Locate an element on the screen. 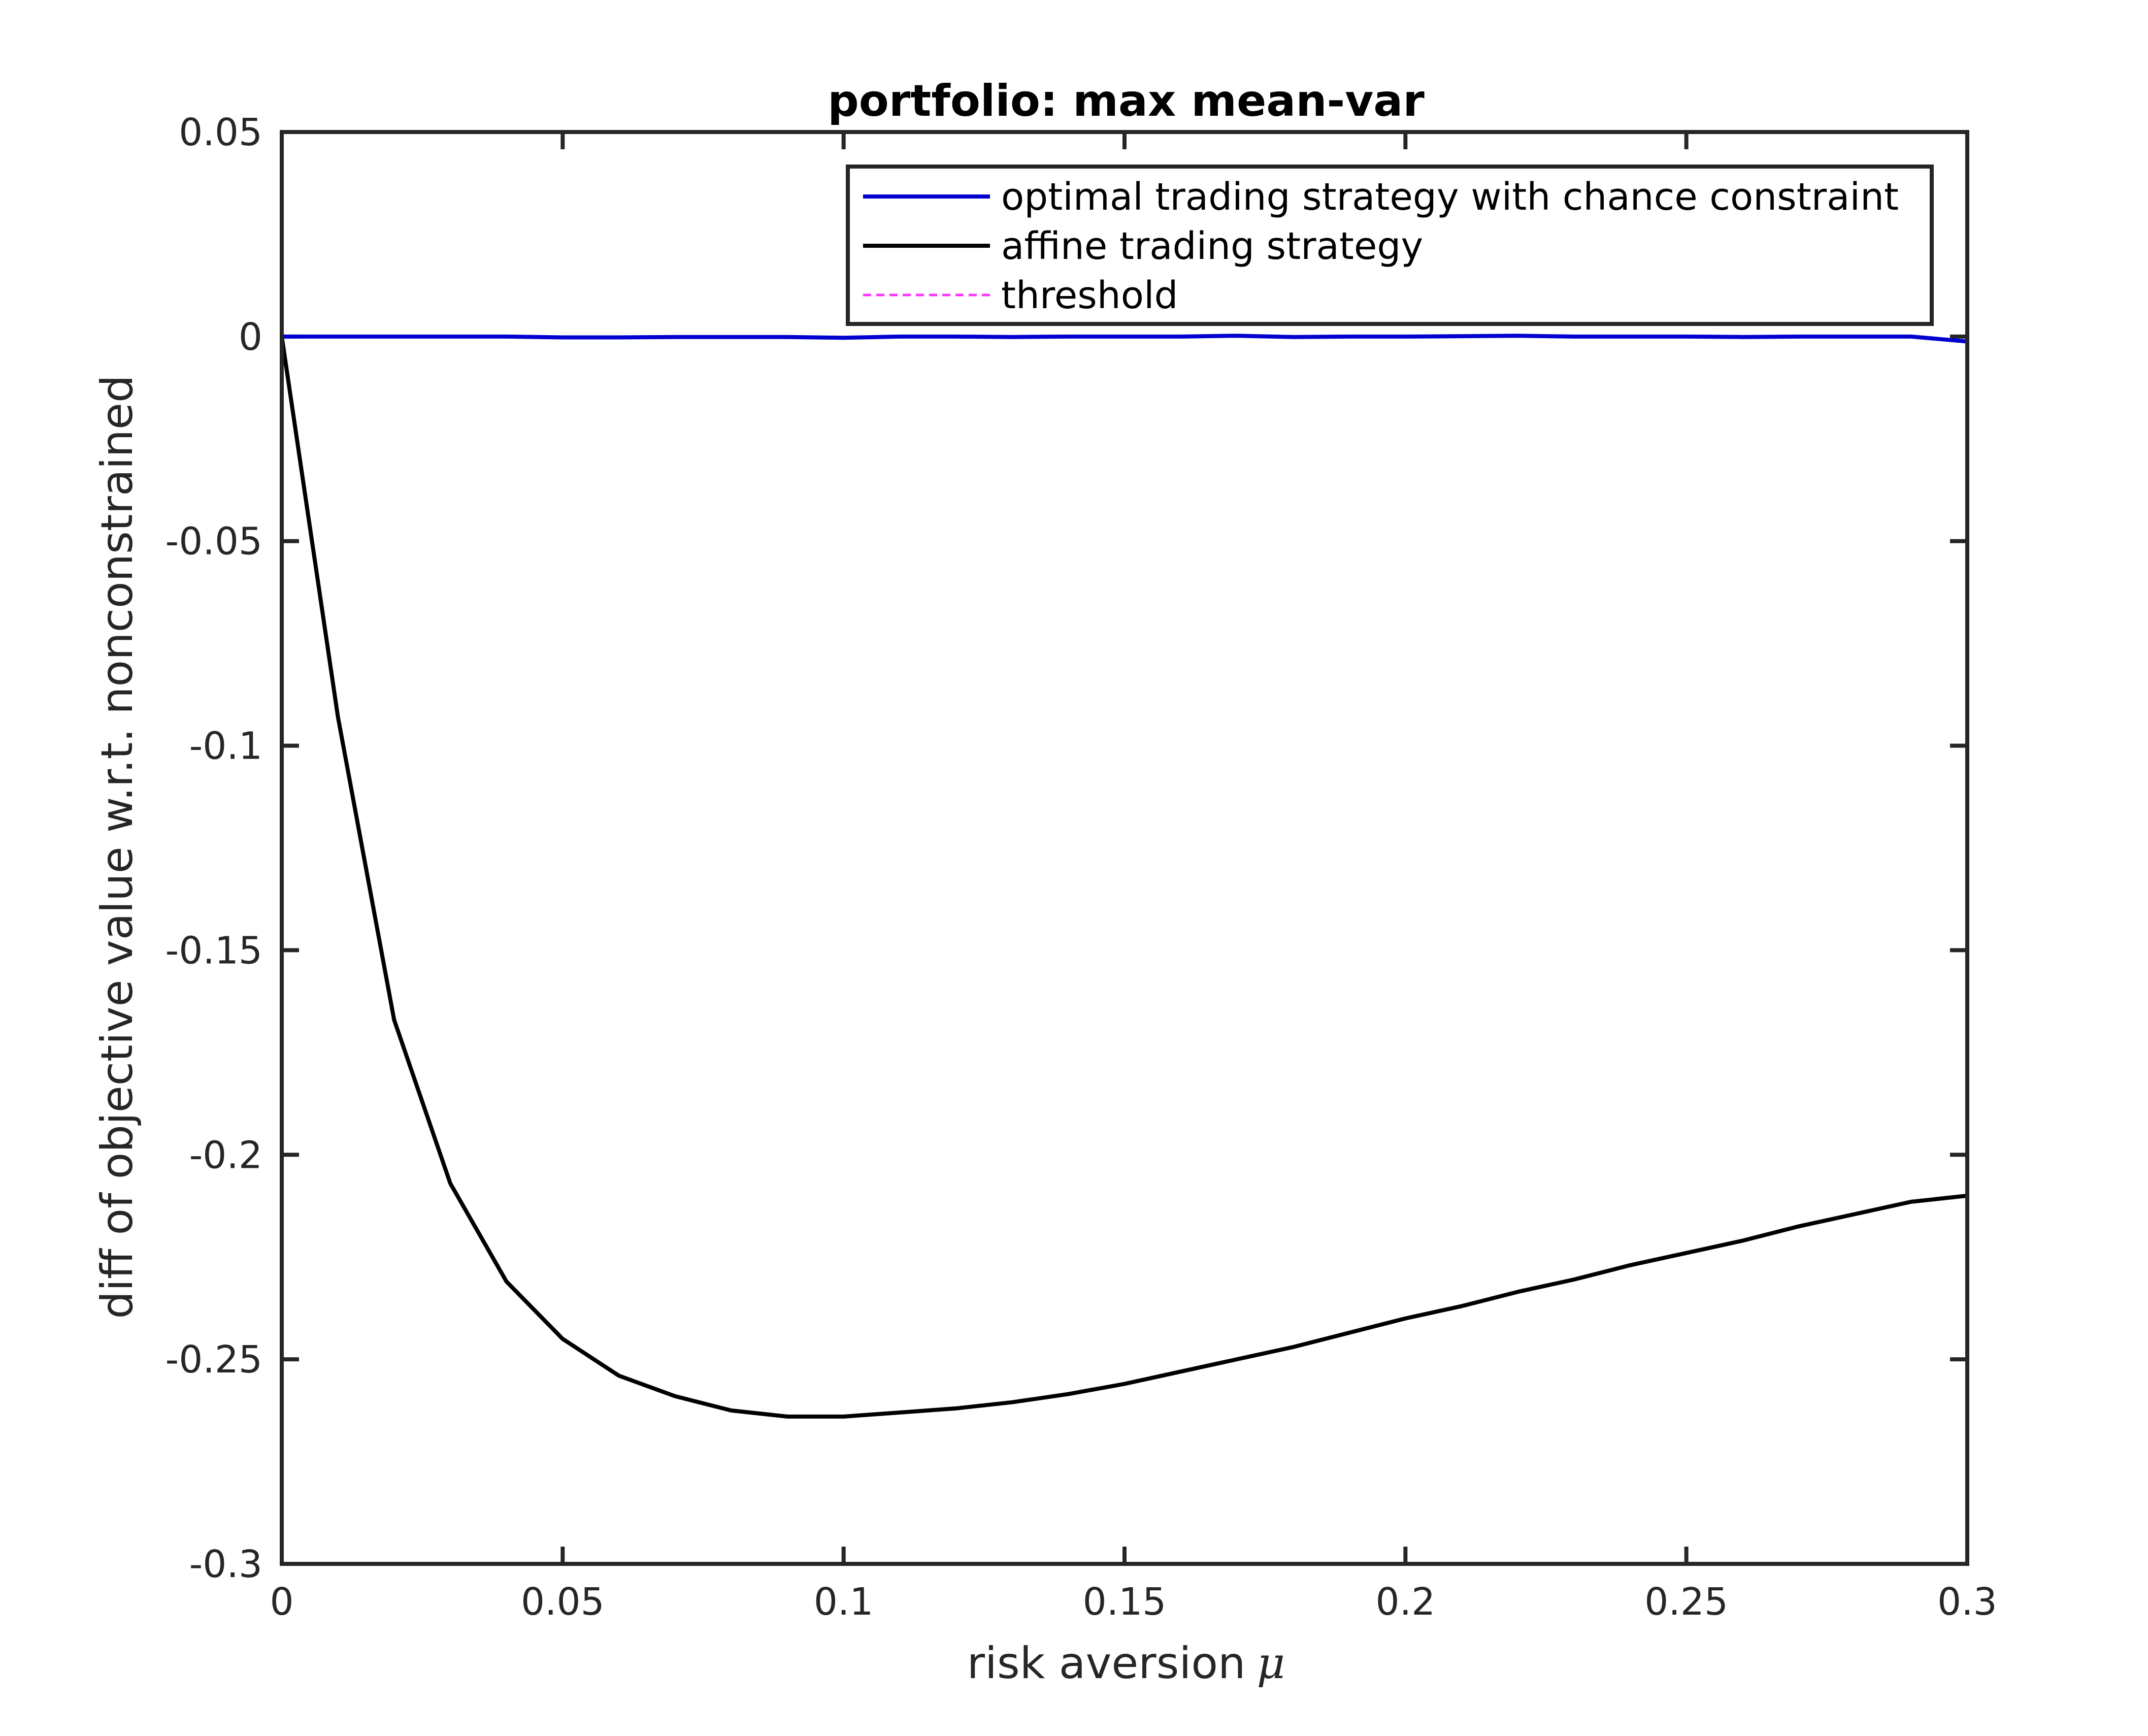 The height and width of the screenshot is (1736, 2148). x-axis-title: risk aversion μ is located at coordinates (1126, 1663).